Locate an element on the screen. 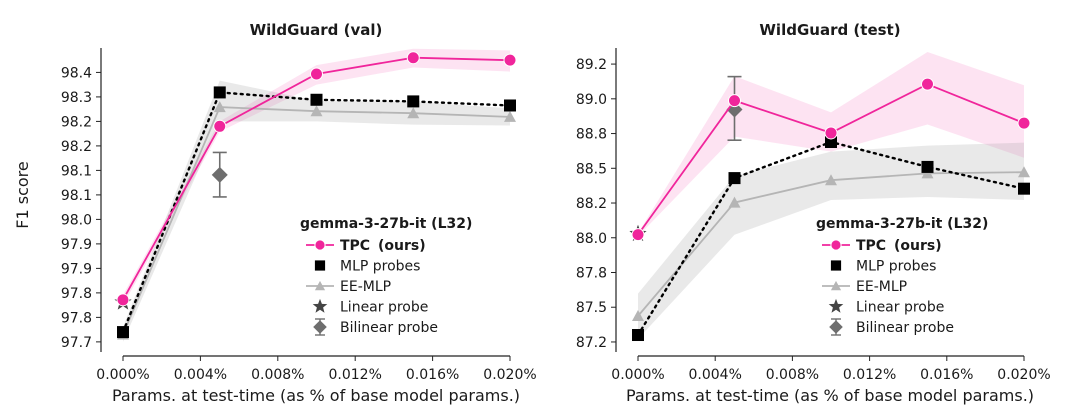 This screenshot has height=420, width=1080. x-tick-label: 0.012% is located at coordinates (869, 375).